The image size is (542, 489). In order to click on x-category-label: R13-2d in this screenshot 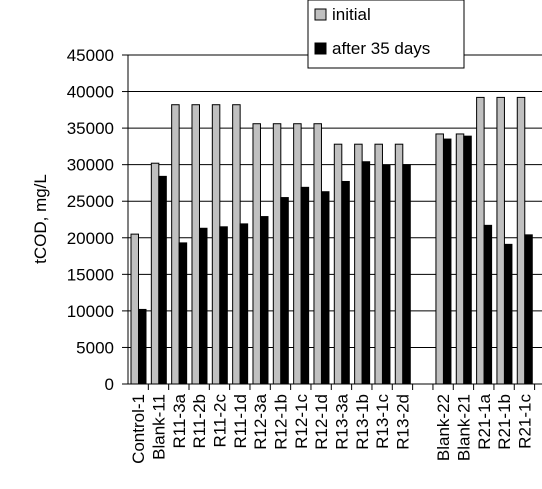, I will do `click(402, 422)`.